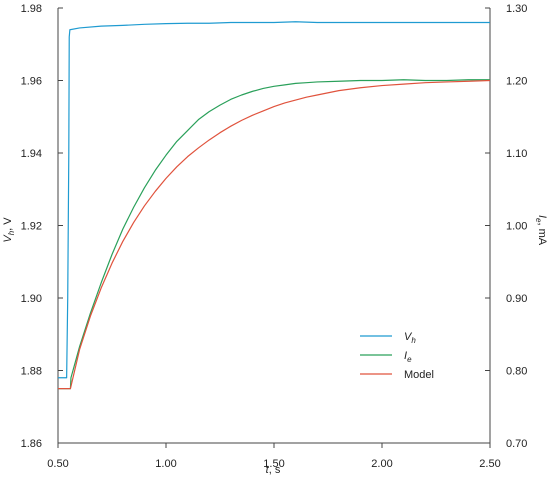 The height and width of the screenshot is (489, 550). What do you see at coordinates (516, 9) in the screenshot?
I see `y-right-tick-label: 1.30` at bounding box center [516, 9].